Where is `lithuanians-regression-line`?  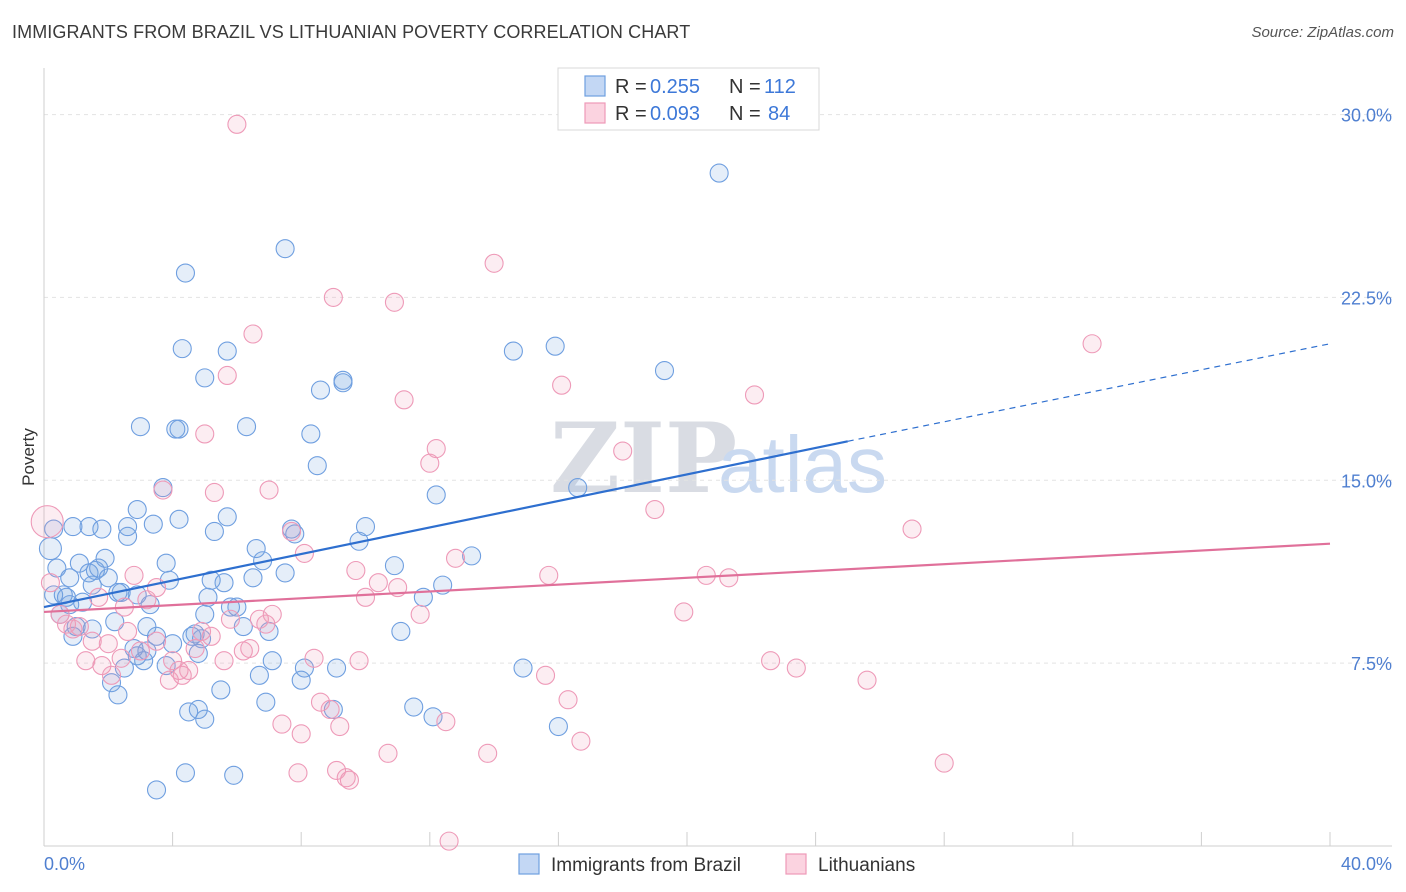 lithuanians-regression-line is located at coordinates (687, 578).